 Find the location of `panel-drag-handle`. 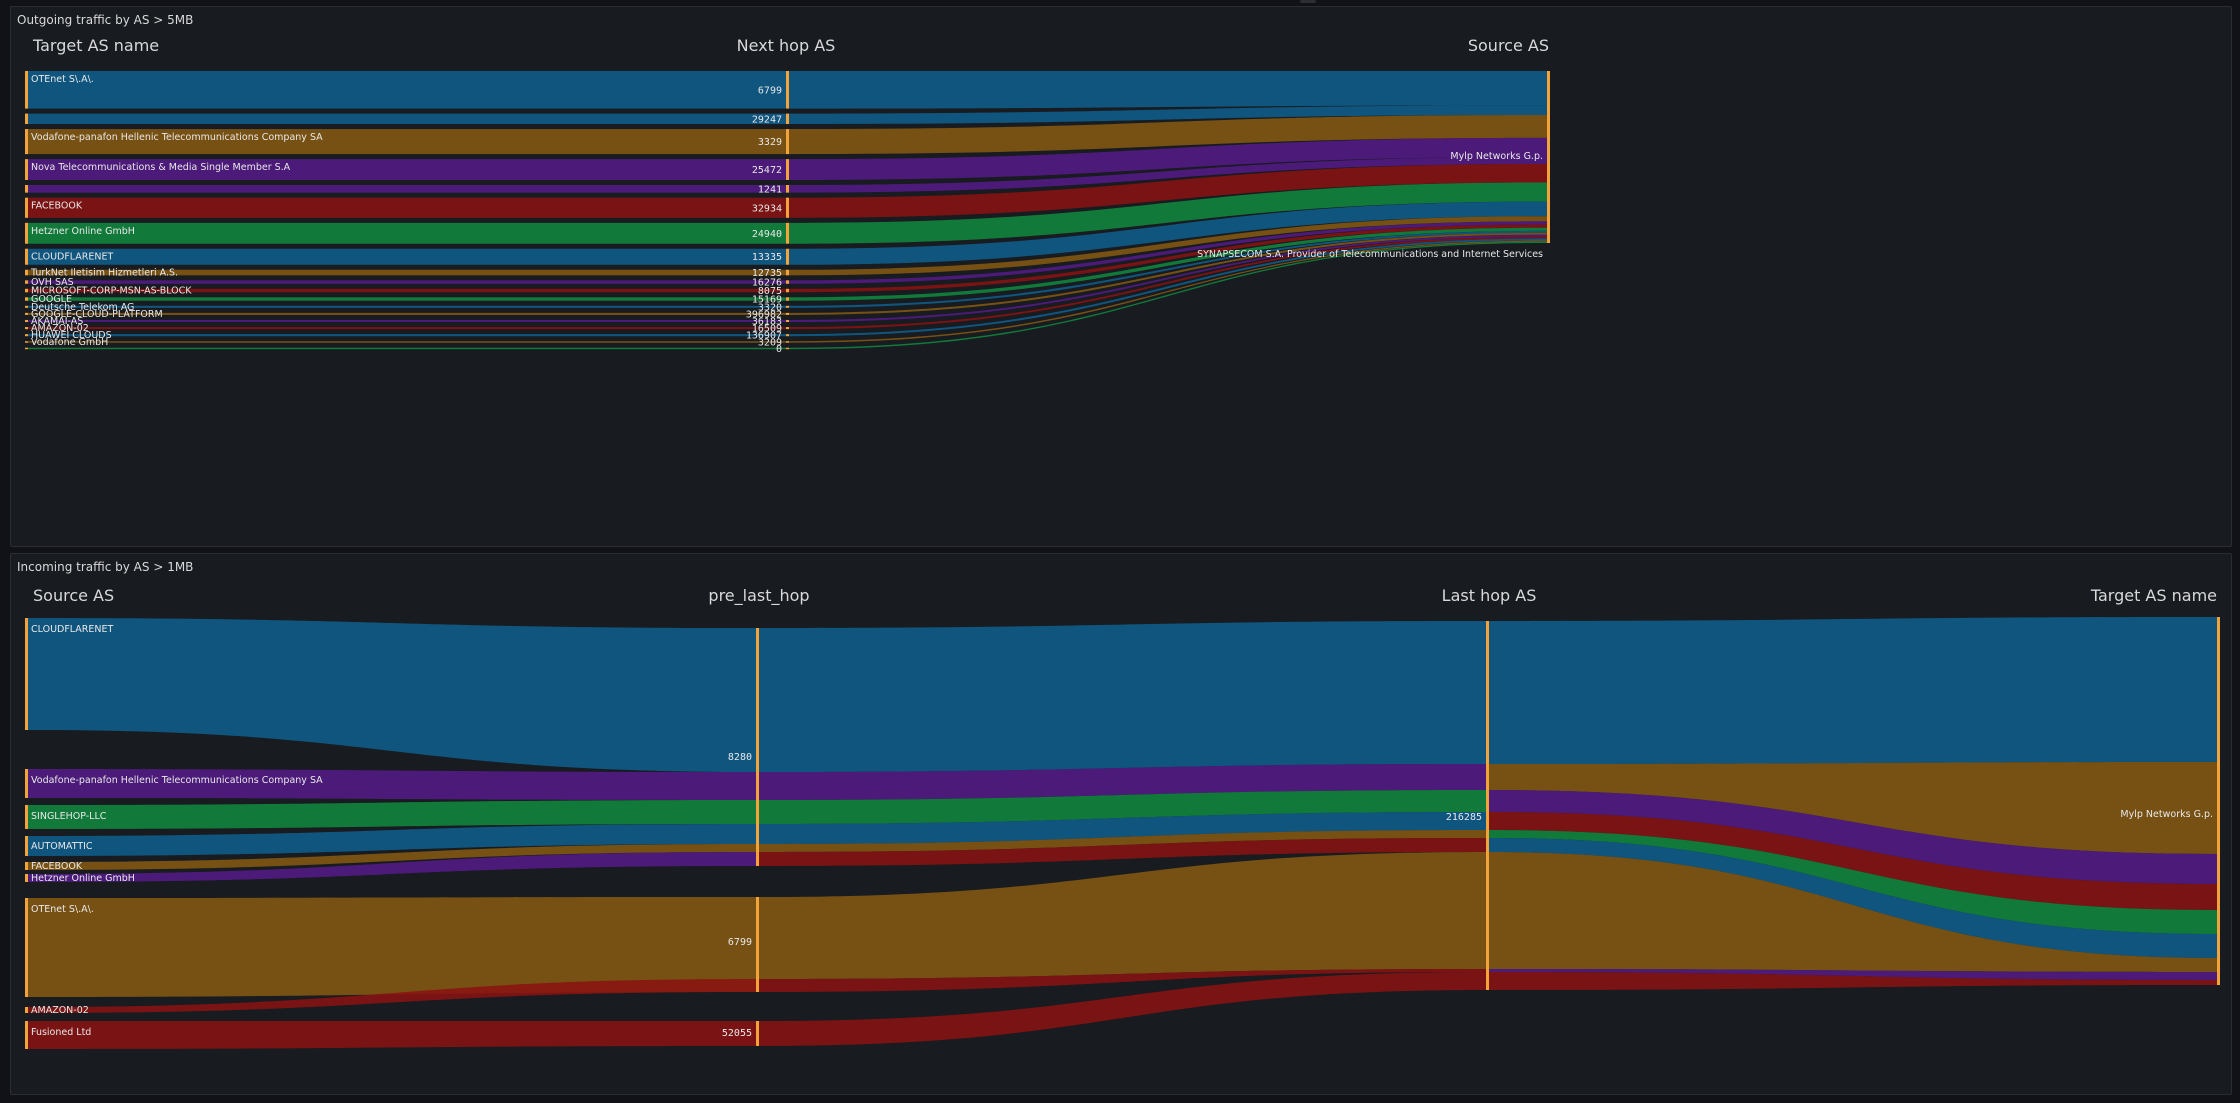

panel-drag-handle is located at coordinates (1308, 1).